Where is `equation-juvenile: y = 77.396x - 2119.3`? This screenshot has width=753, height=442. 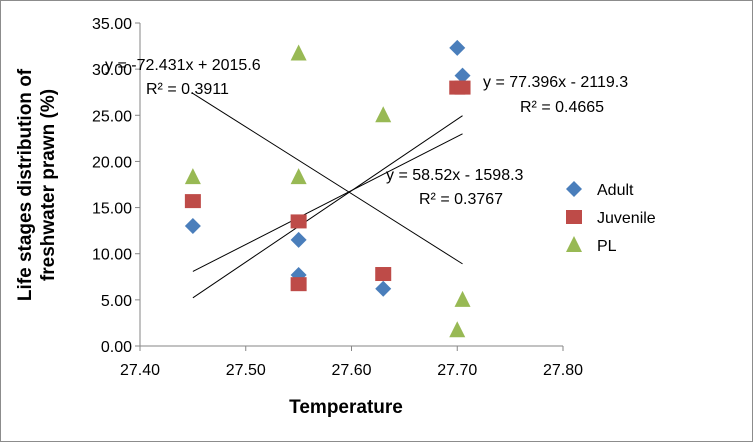
equation-juvenile: y = 77.396x - 2119.3 is located at coordinates (555, 82).